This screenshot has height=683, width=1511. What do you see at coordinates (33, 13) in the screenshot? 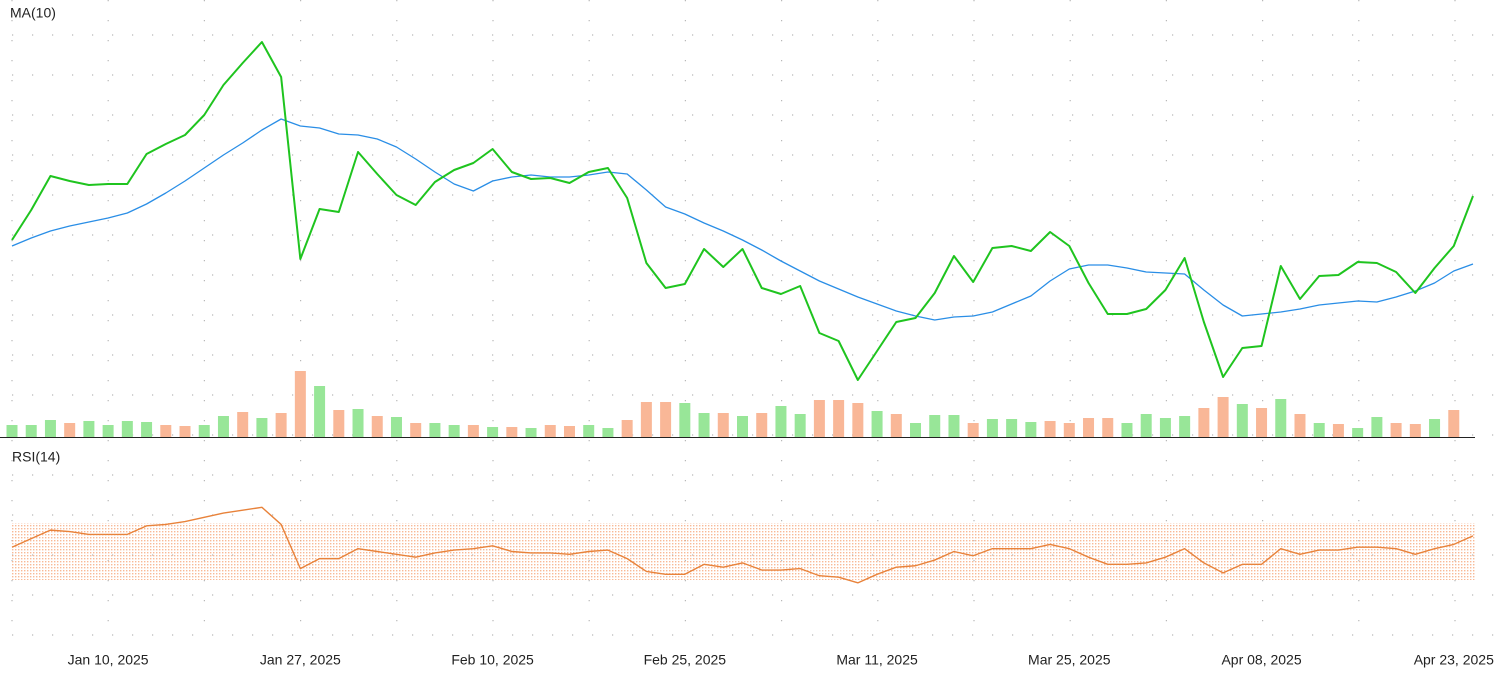
I see `panel-title: MA(10)` at bounding box center [33, 13].